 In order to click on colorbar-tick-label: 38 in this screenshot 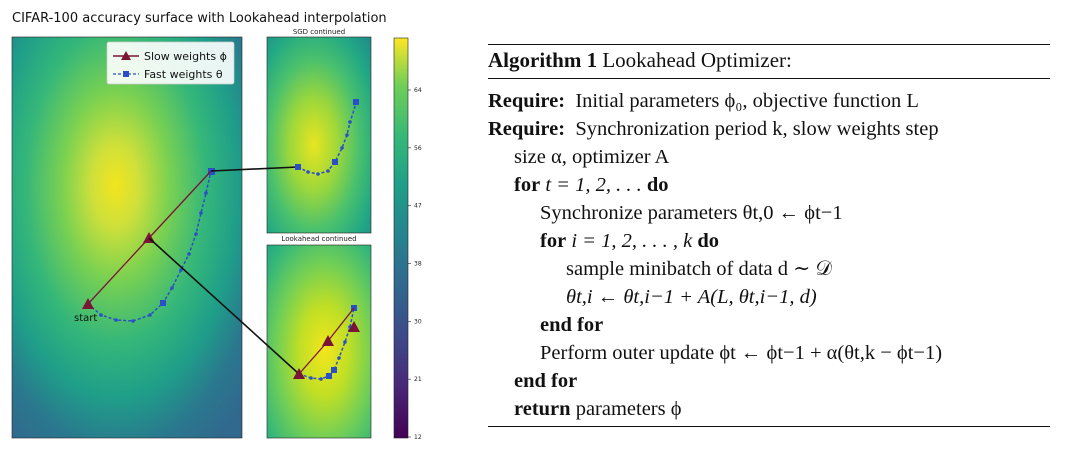, I will do `click(418, 264)`.